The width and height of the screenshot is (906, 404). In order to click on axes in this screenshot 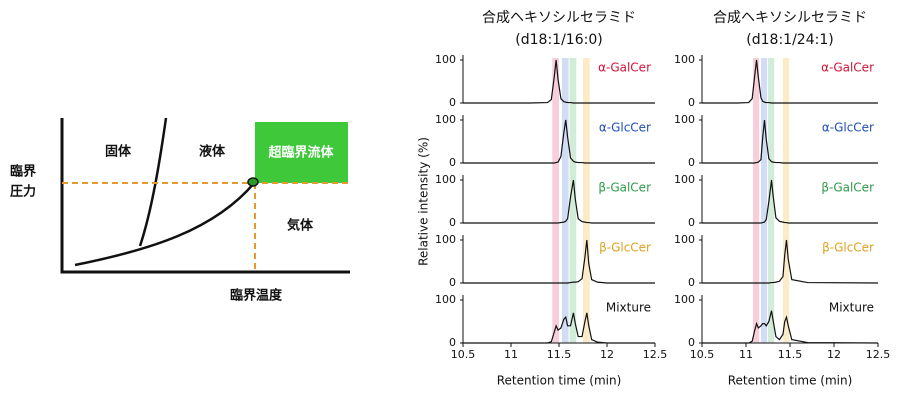, I will do `click(205, 196)`.